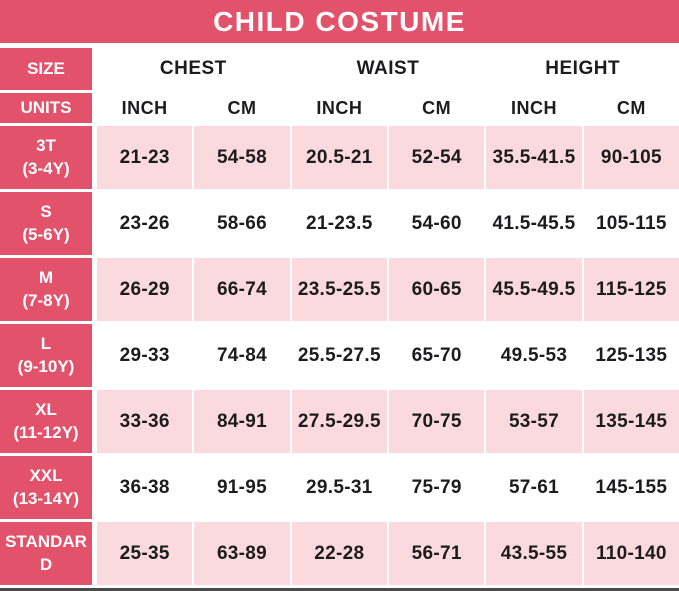  What do you see at coordinates (242, 289) in the screenshot?
I see `cell-m-chest-cm: 66-74` at bounding box center [242, 289].